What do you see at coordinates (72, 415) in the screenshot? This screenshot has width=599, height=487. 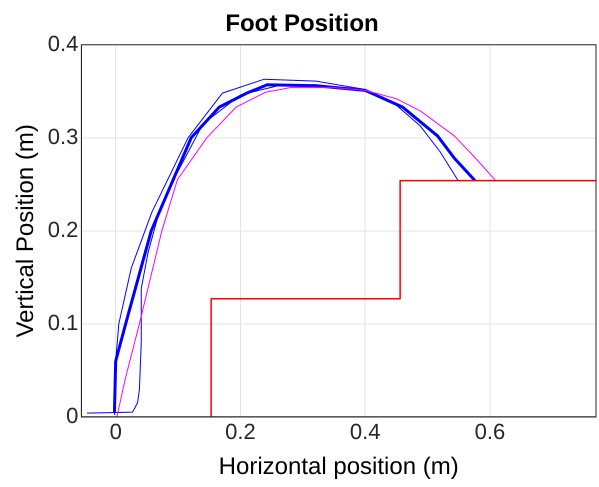 I see `y-tick-label: 0` at bounding box center [72, 415].